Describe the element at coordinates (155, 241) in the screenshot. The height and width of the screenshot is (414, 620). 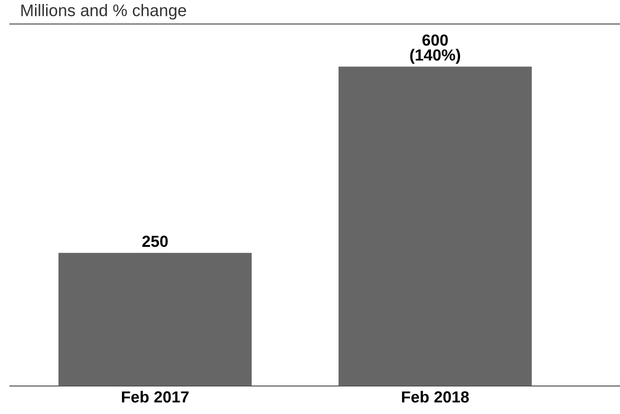
I see `data-label: 250` at that location.